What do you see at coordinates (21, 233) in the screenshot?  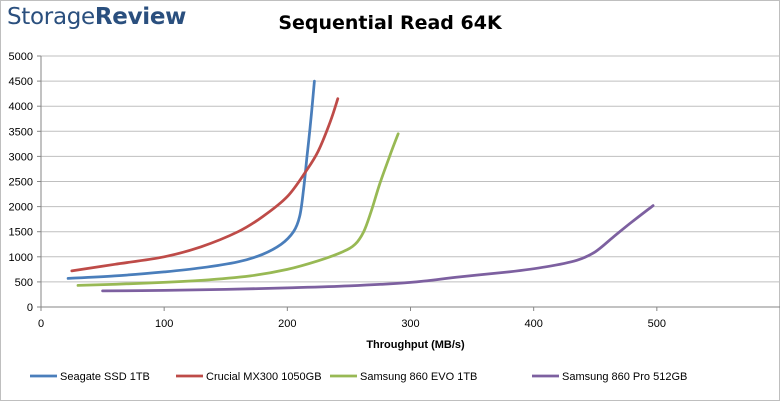 I see `y-tick-label: 1500` at bounding box center [21, 233].